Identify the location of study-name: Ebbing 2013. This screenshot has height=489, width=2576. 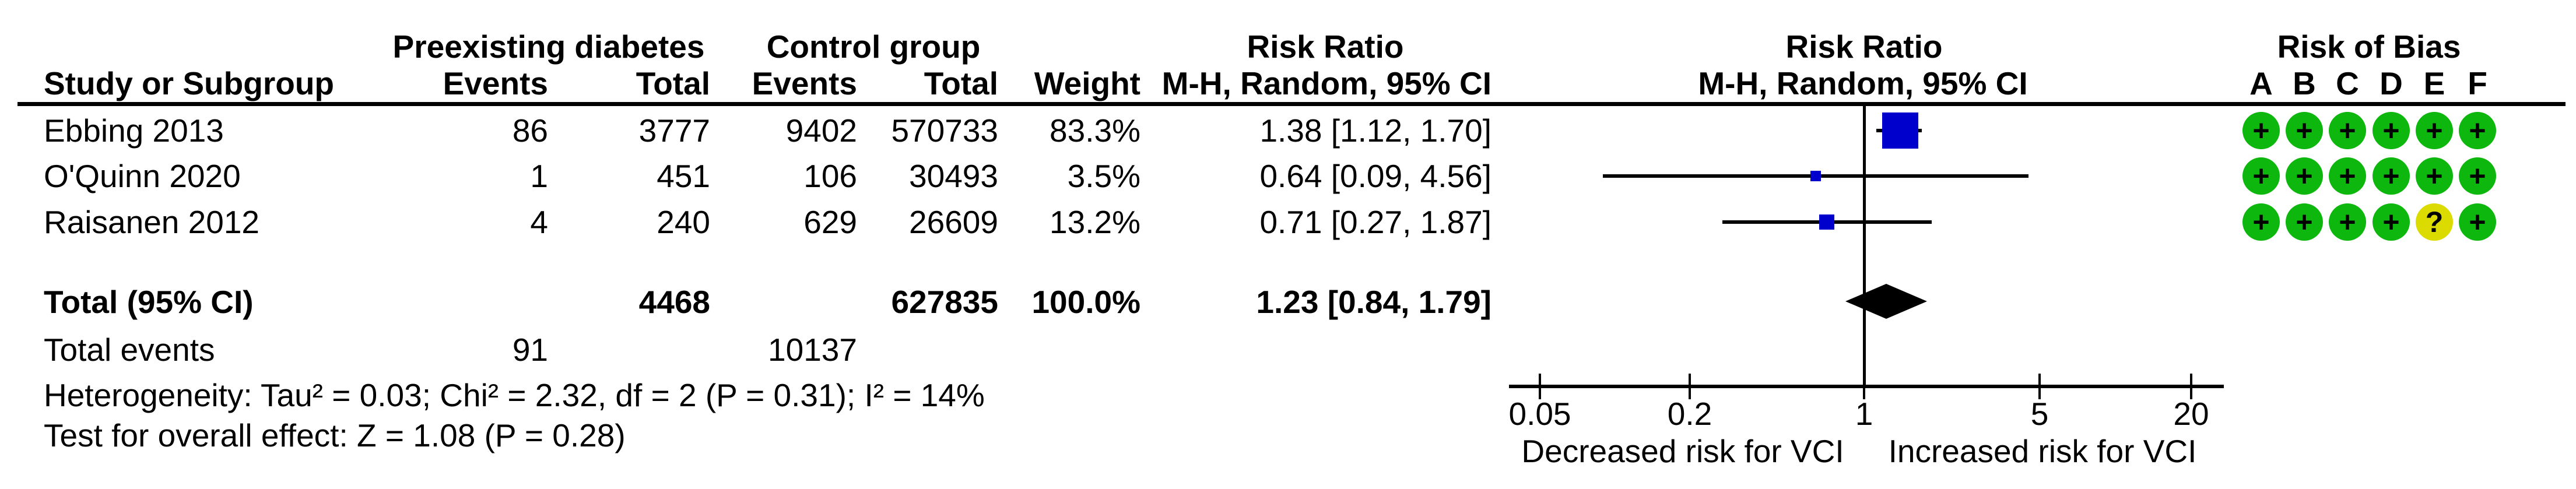
(134, 130).